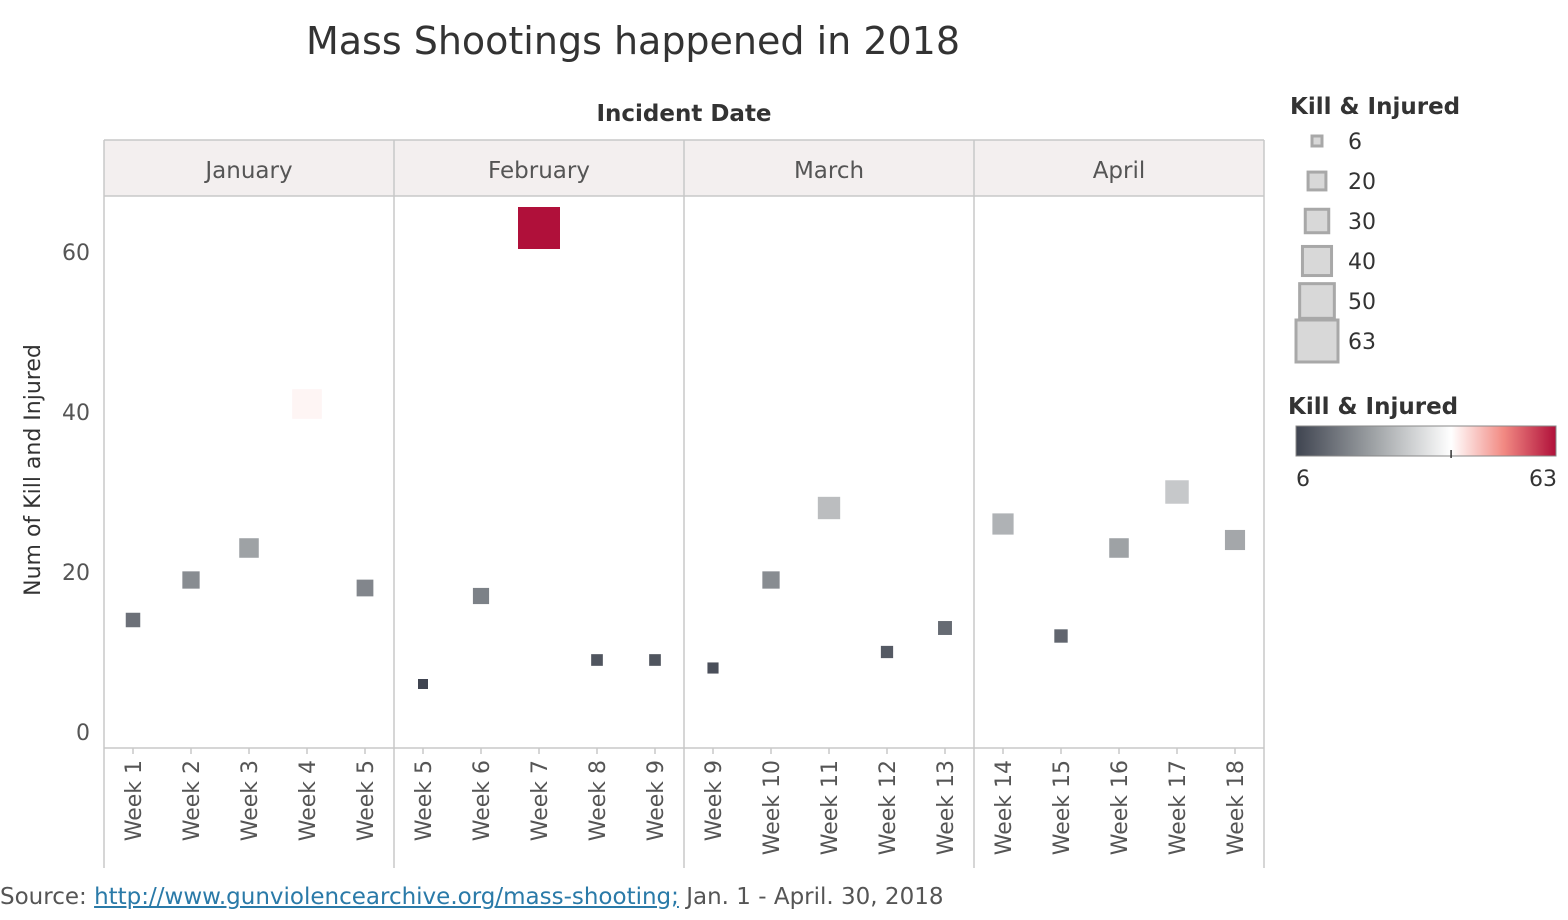  I want to click on size-legend-label: 30, so click(1362, 222).